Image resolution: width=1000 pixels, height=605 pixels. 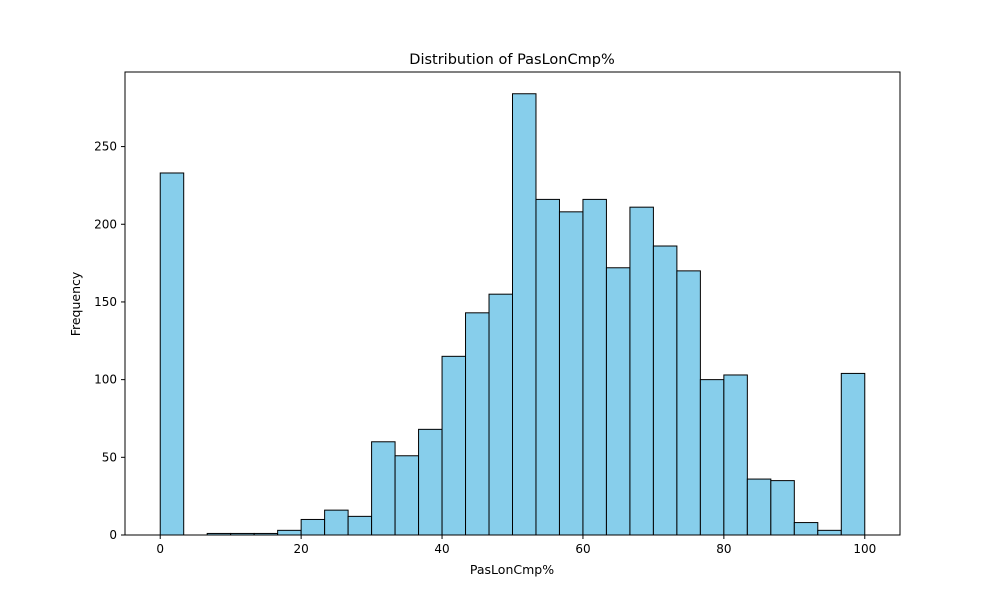 What do you see at coordinates (723, 549) in the screenshot?
I see `x-tick-label: 80` at bounding box center [723, 549].